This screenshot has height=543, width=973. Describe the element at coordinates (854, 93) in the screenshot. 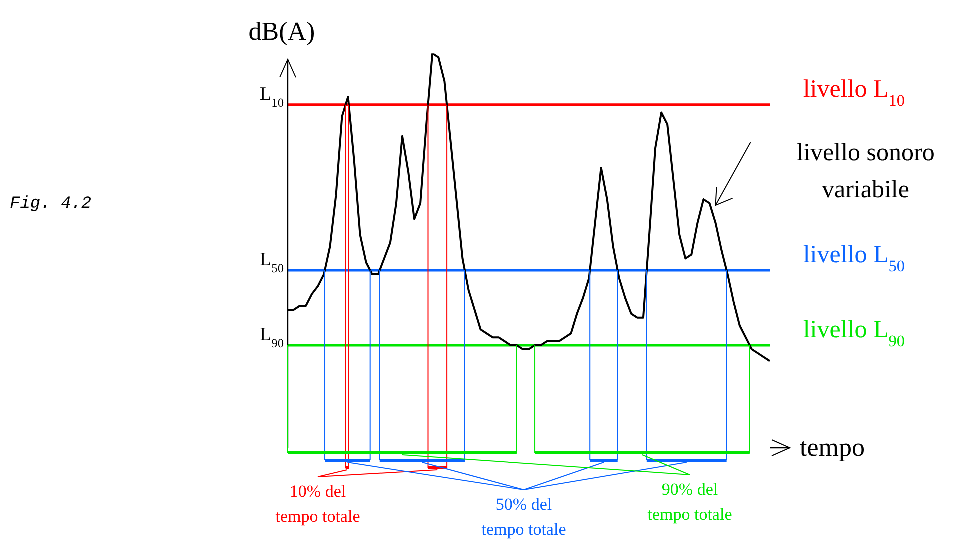

I see `ref-line-label: livello L$_{10}$` at that location.